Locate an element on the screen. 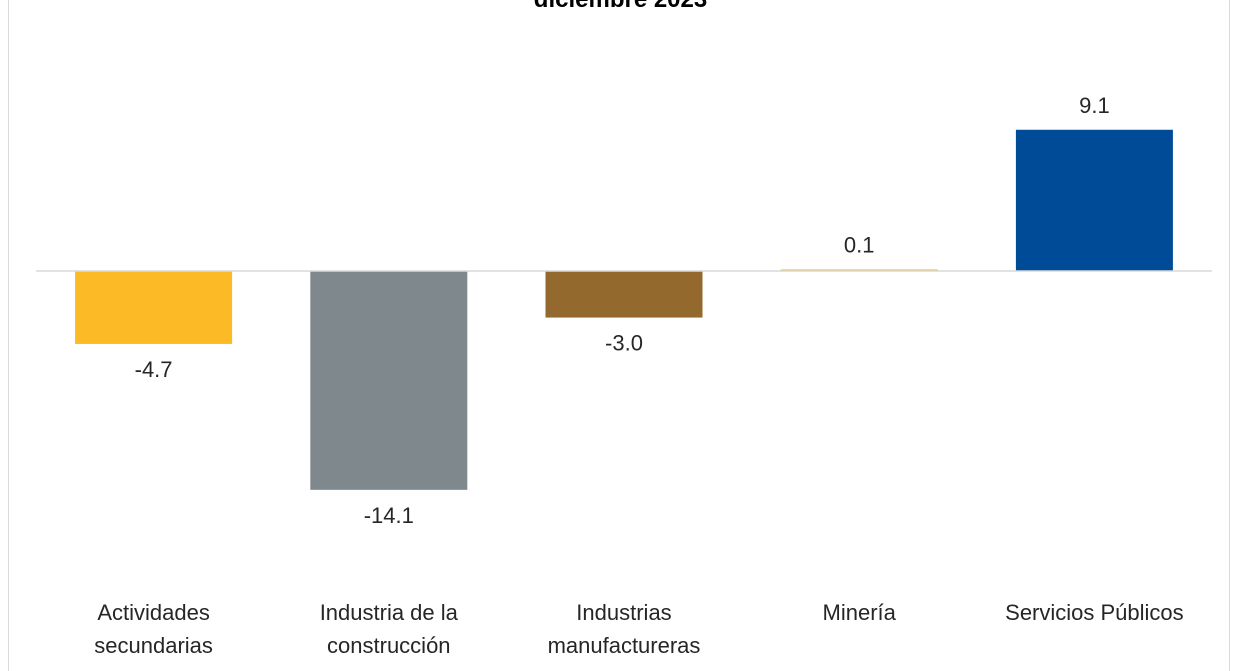 The height and width of the screenshot is (671, 1241). data-label: -14.1 is located at coordinates (389, 515).